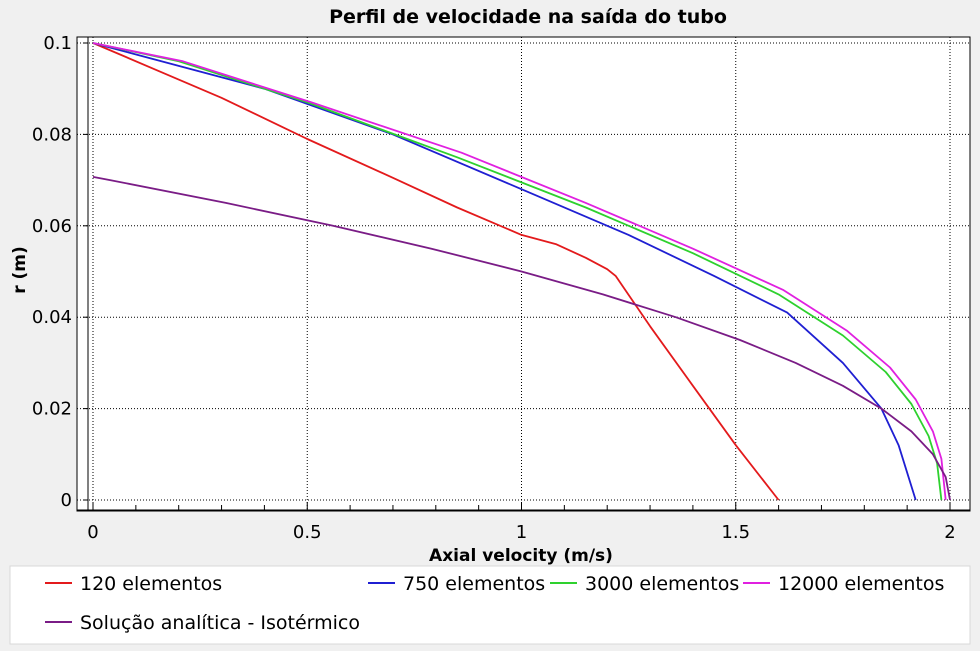 Image resolution: width=980 pixels, height=651 pixels. What do you see at coordinates (52, 317) in the screenshot?
I see `y-tick-label: 0.04` at bounding box center [52, 317].